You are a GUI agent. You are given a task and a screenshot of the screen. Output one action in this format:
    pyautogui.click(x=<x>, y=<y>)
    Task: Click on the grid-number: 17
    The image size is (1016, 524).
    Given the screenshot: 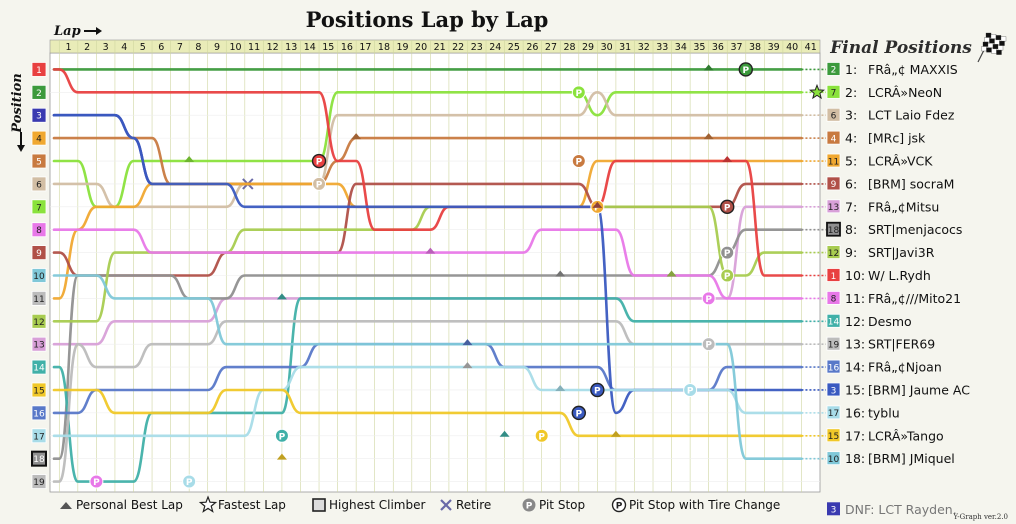 What is the action you would take?
    pyautogui.click(x=833, y=414)
    